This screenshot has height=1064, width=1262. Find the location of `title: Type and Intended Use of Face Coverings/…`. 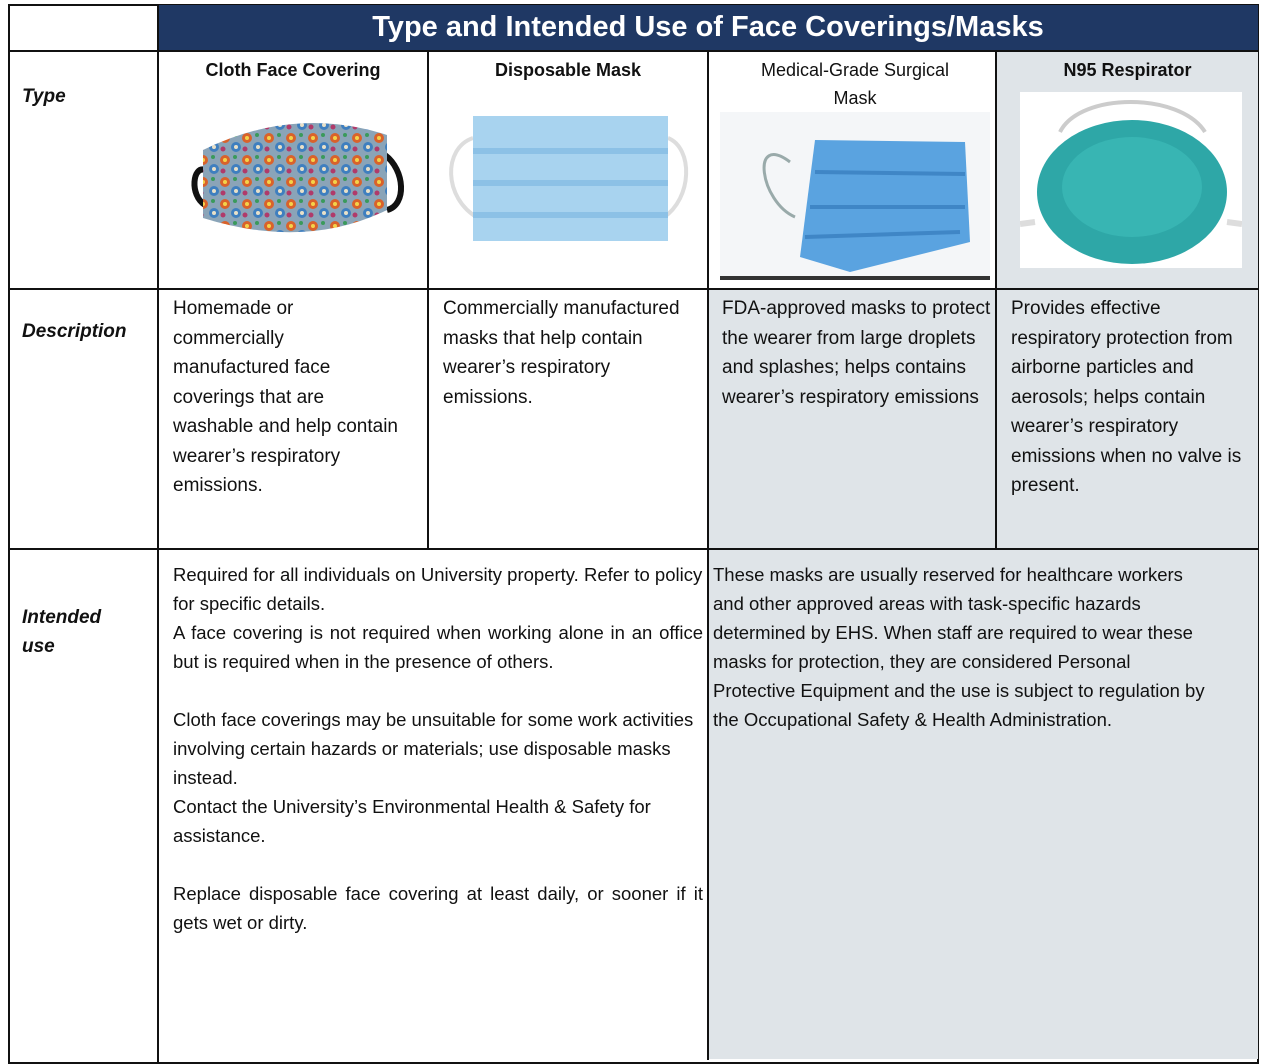

title: Type and Intended Use of Face Coverings/… is located at coordinates (708, 27).